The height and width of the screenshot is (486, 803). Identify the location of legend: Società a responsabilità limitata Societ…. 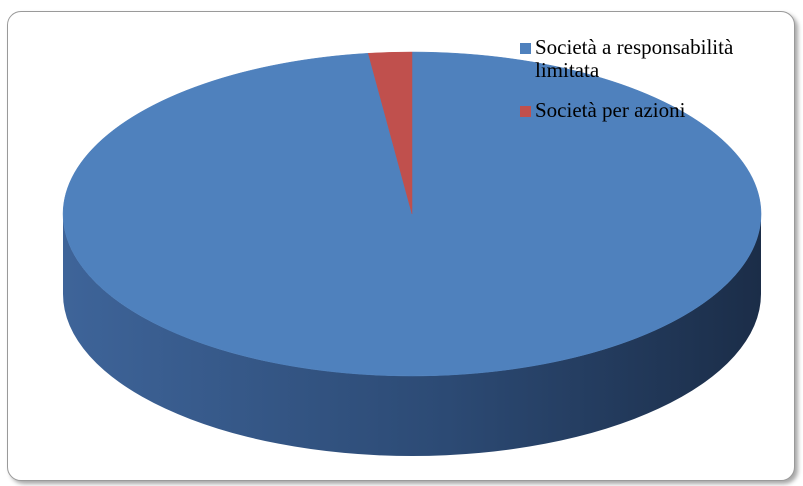
(655, 87).